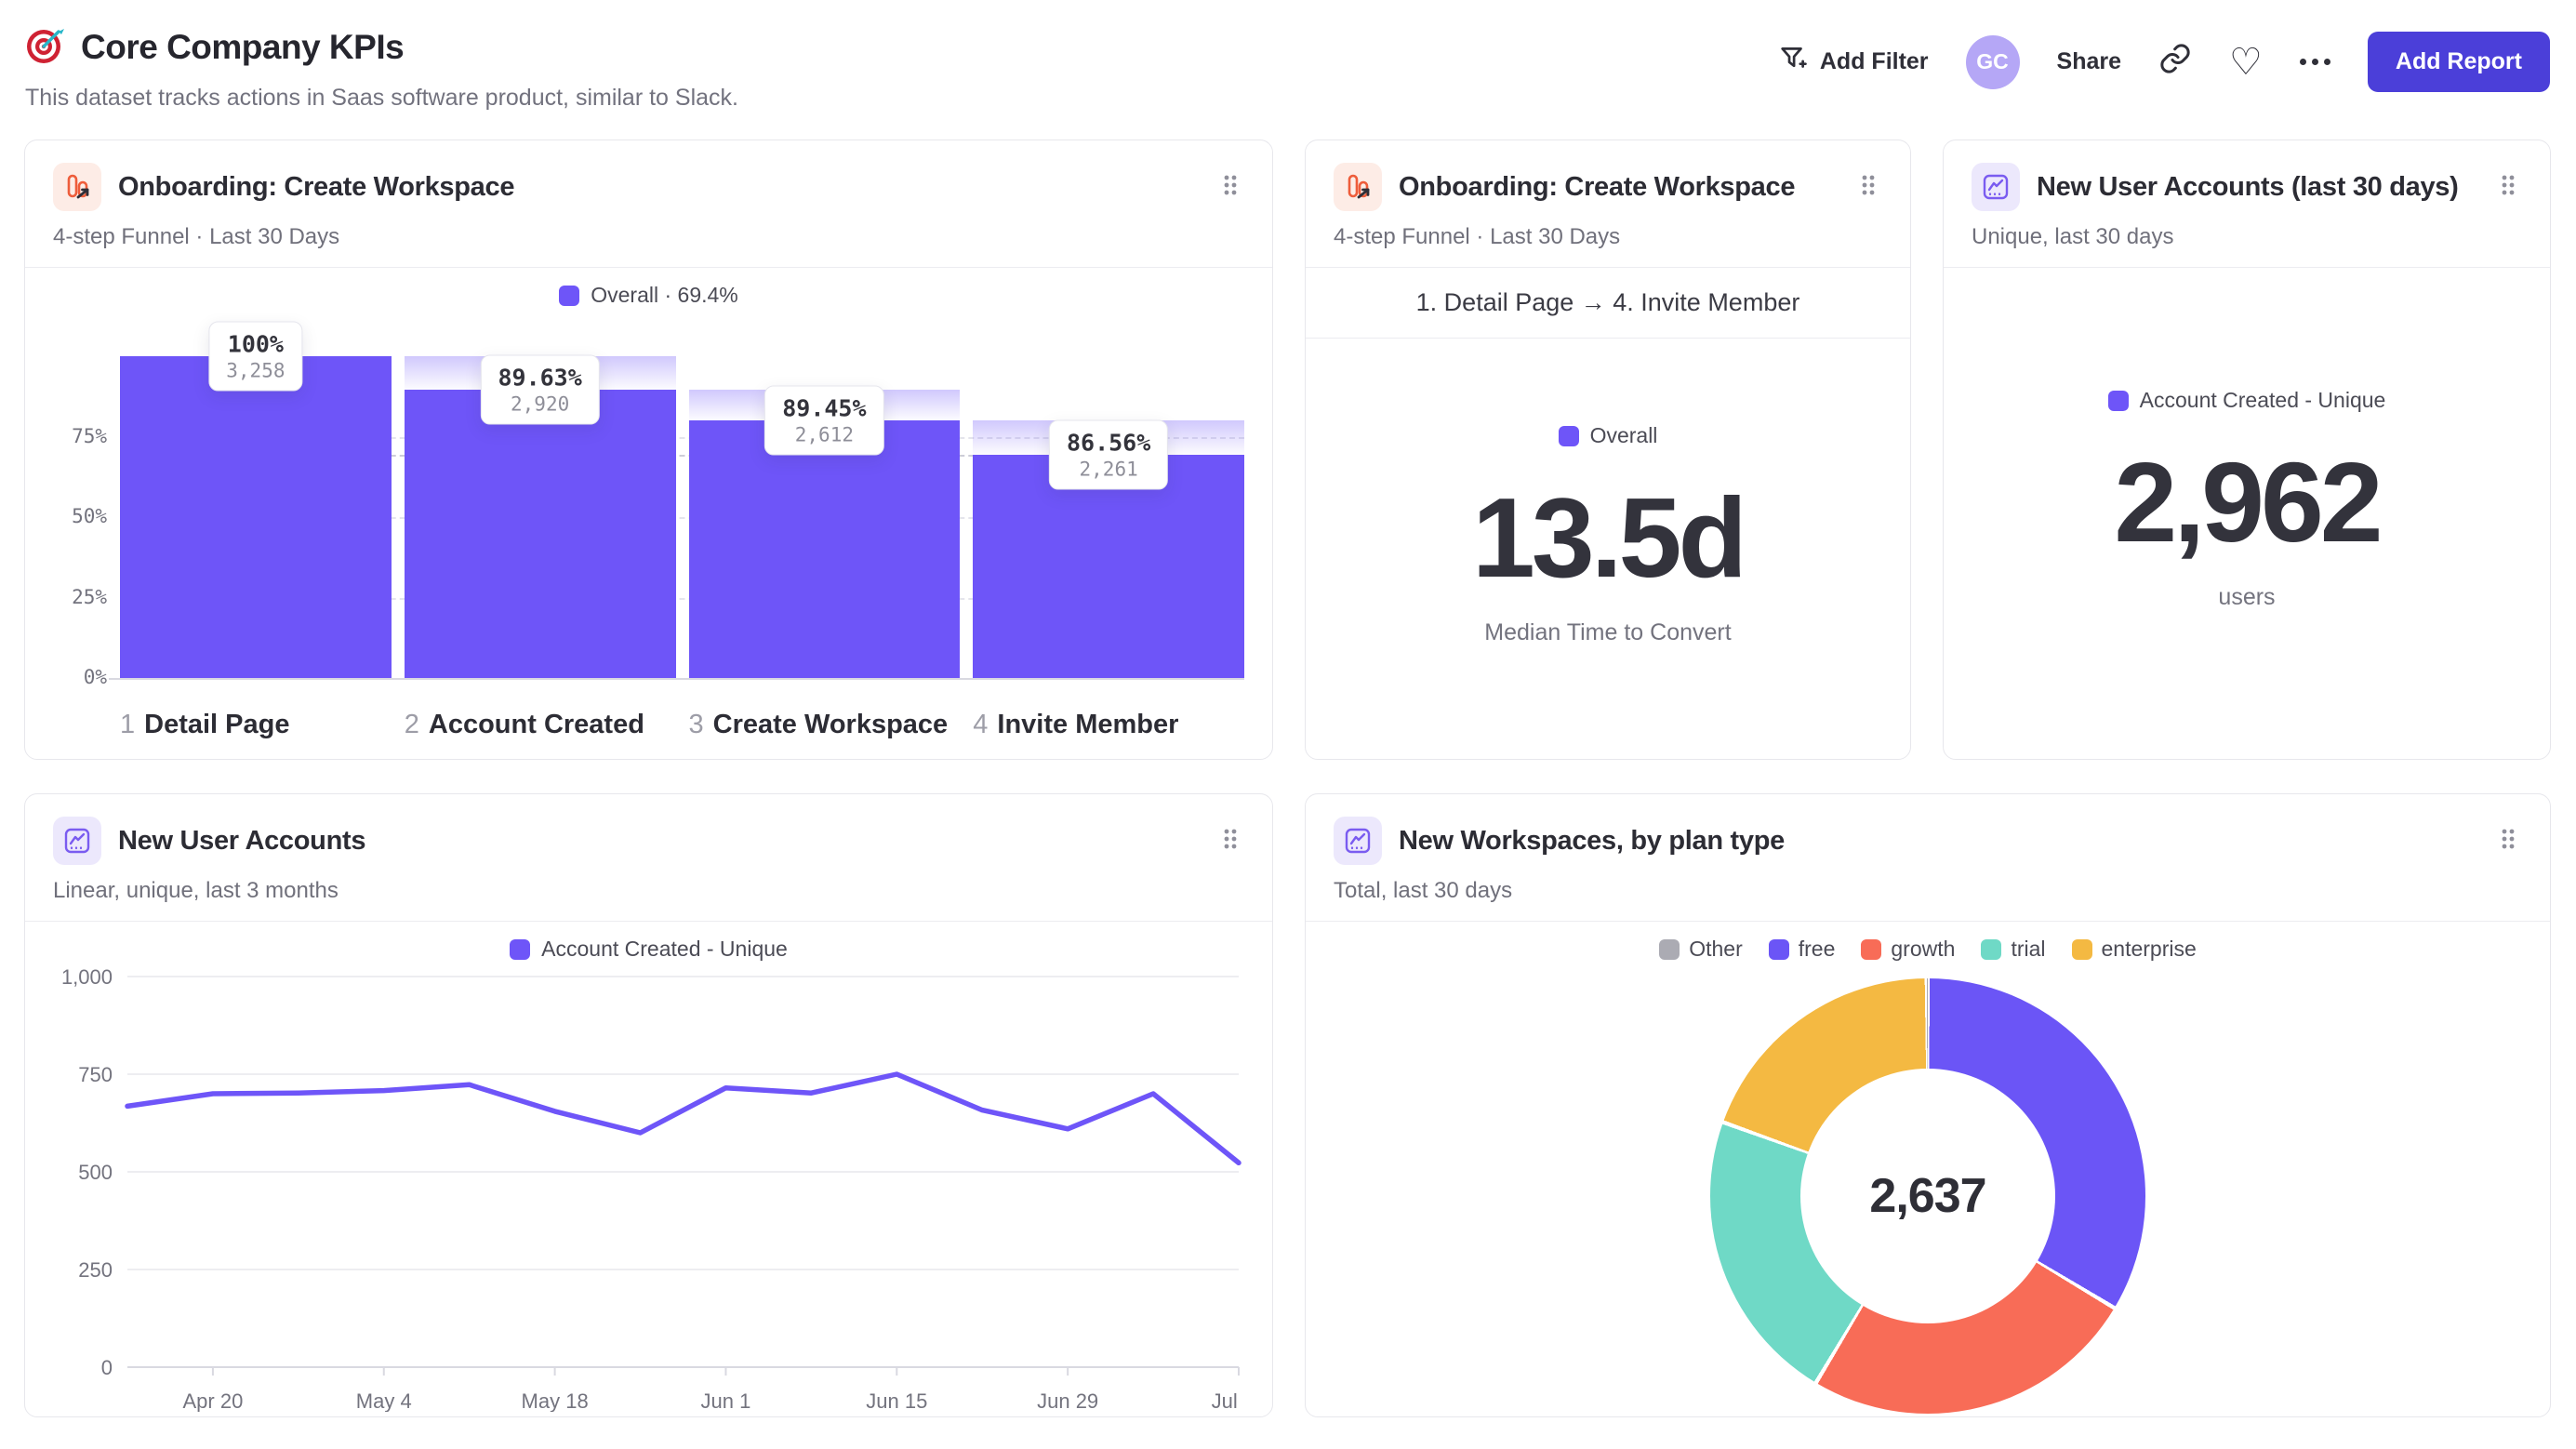 This screenshot has width=2576, height=1449. Describe the element at coordinates (2134, 949) in the screenshot. I see `legend-item-enterprise: enterprise` at that location.